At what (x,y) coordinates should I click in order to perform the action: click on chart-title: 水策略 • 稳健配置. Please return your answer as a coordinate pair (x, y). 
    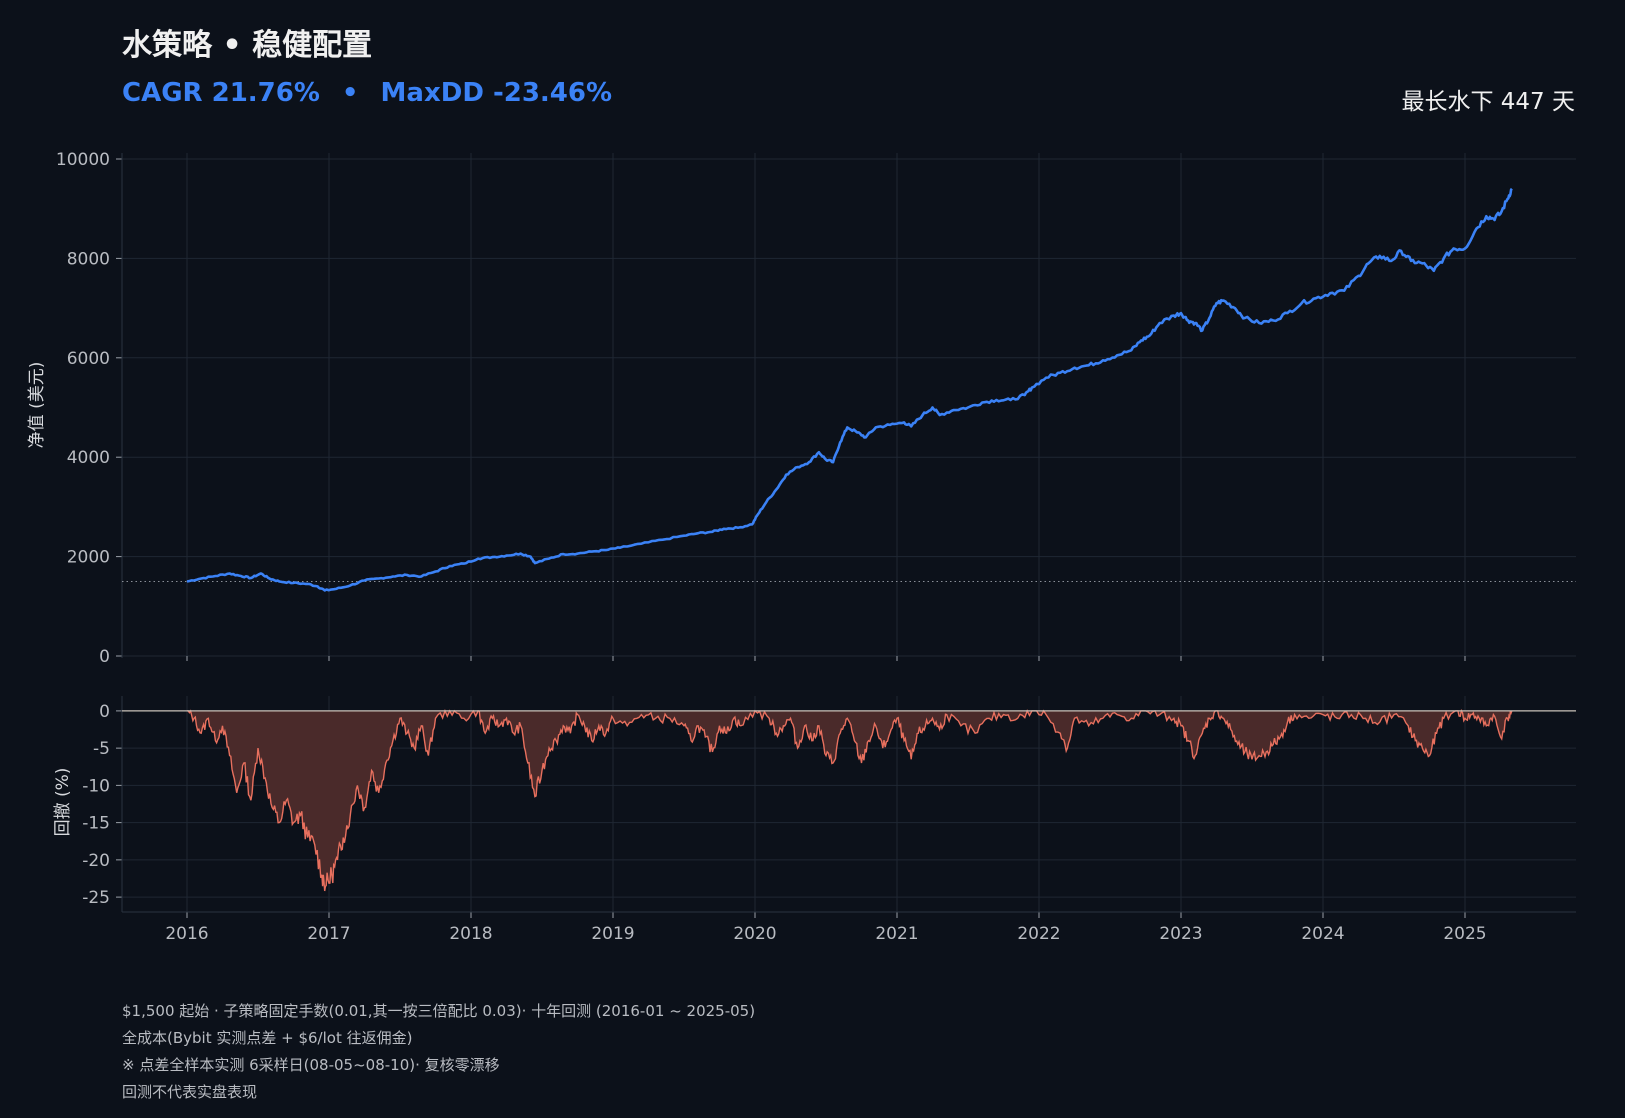
    Looking at the image, I should click on (247, 45).